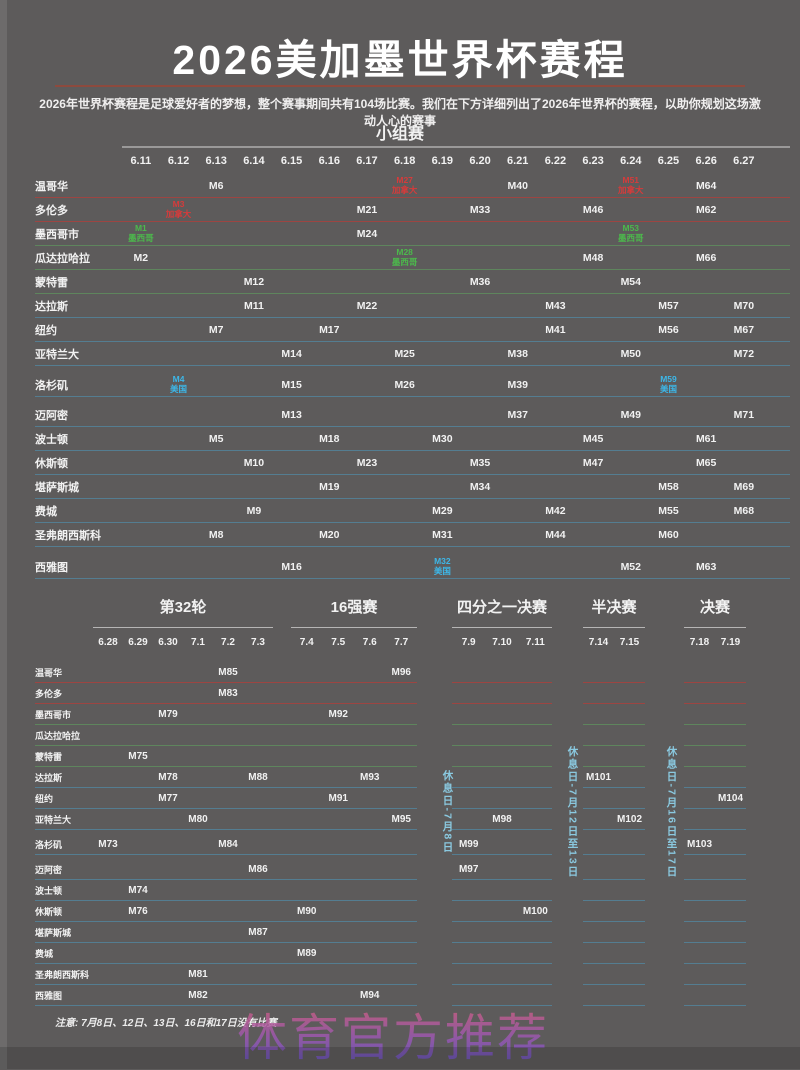 The width and height of the screenshot is (800, 1070). I want to click on city-label: 西雅图, so click(49, 995).